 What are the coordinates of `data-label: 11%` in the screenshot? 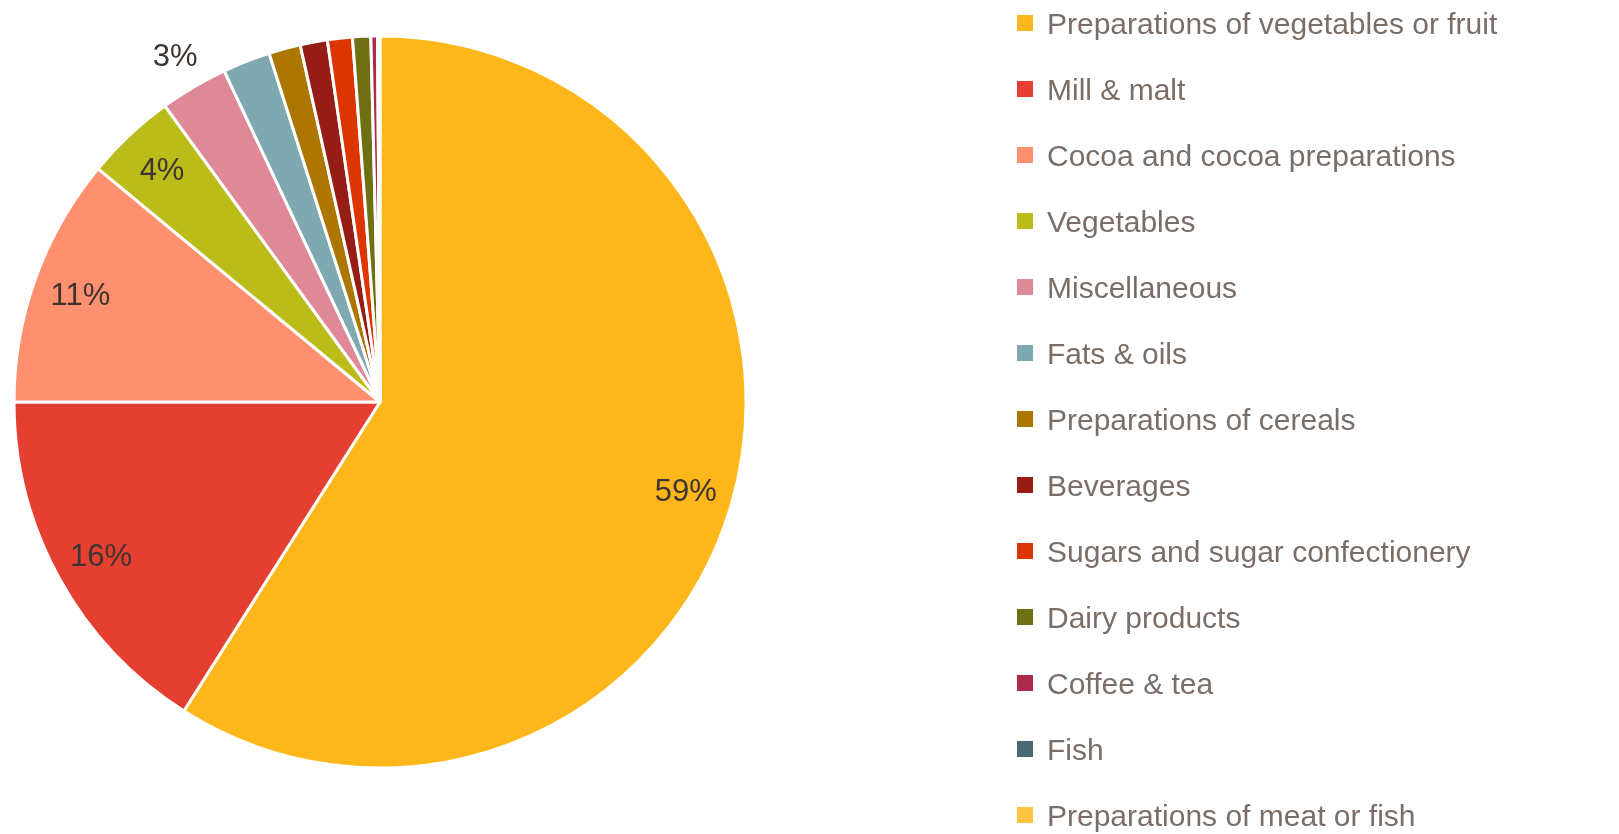 It's located at (80, 294).